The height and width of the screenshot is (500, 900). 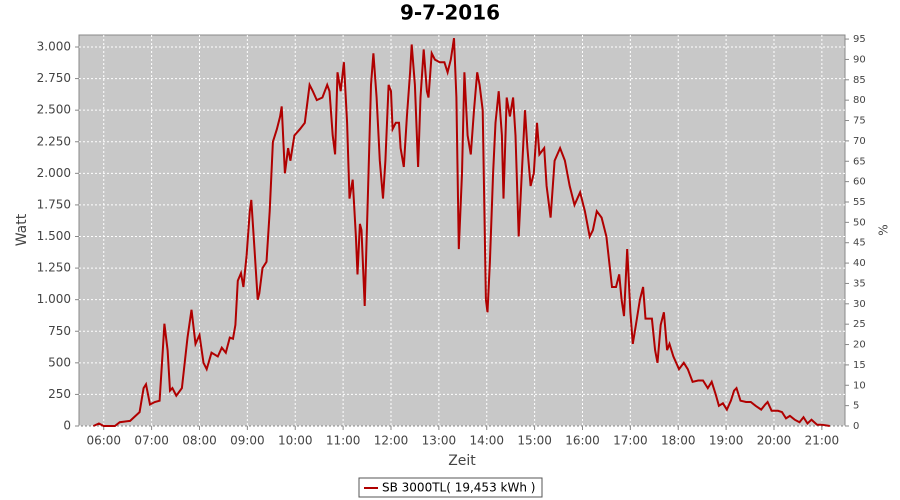 I want to click on legend, so click(x=450, y=487).